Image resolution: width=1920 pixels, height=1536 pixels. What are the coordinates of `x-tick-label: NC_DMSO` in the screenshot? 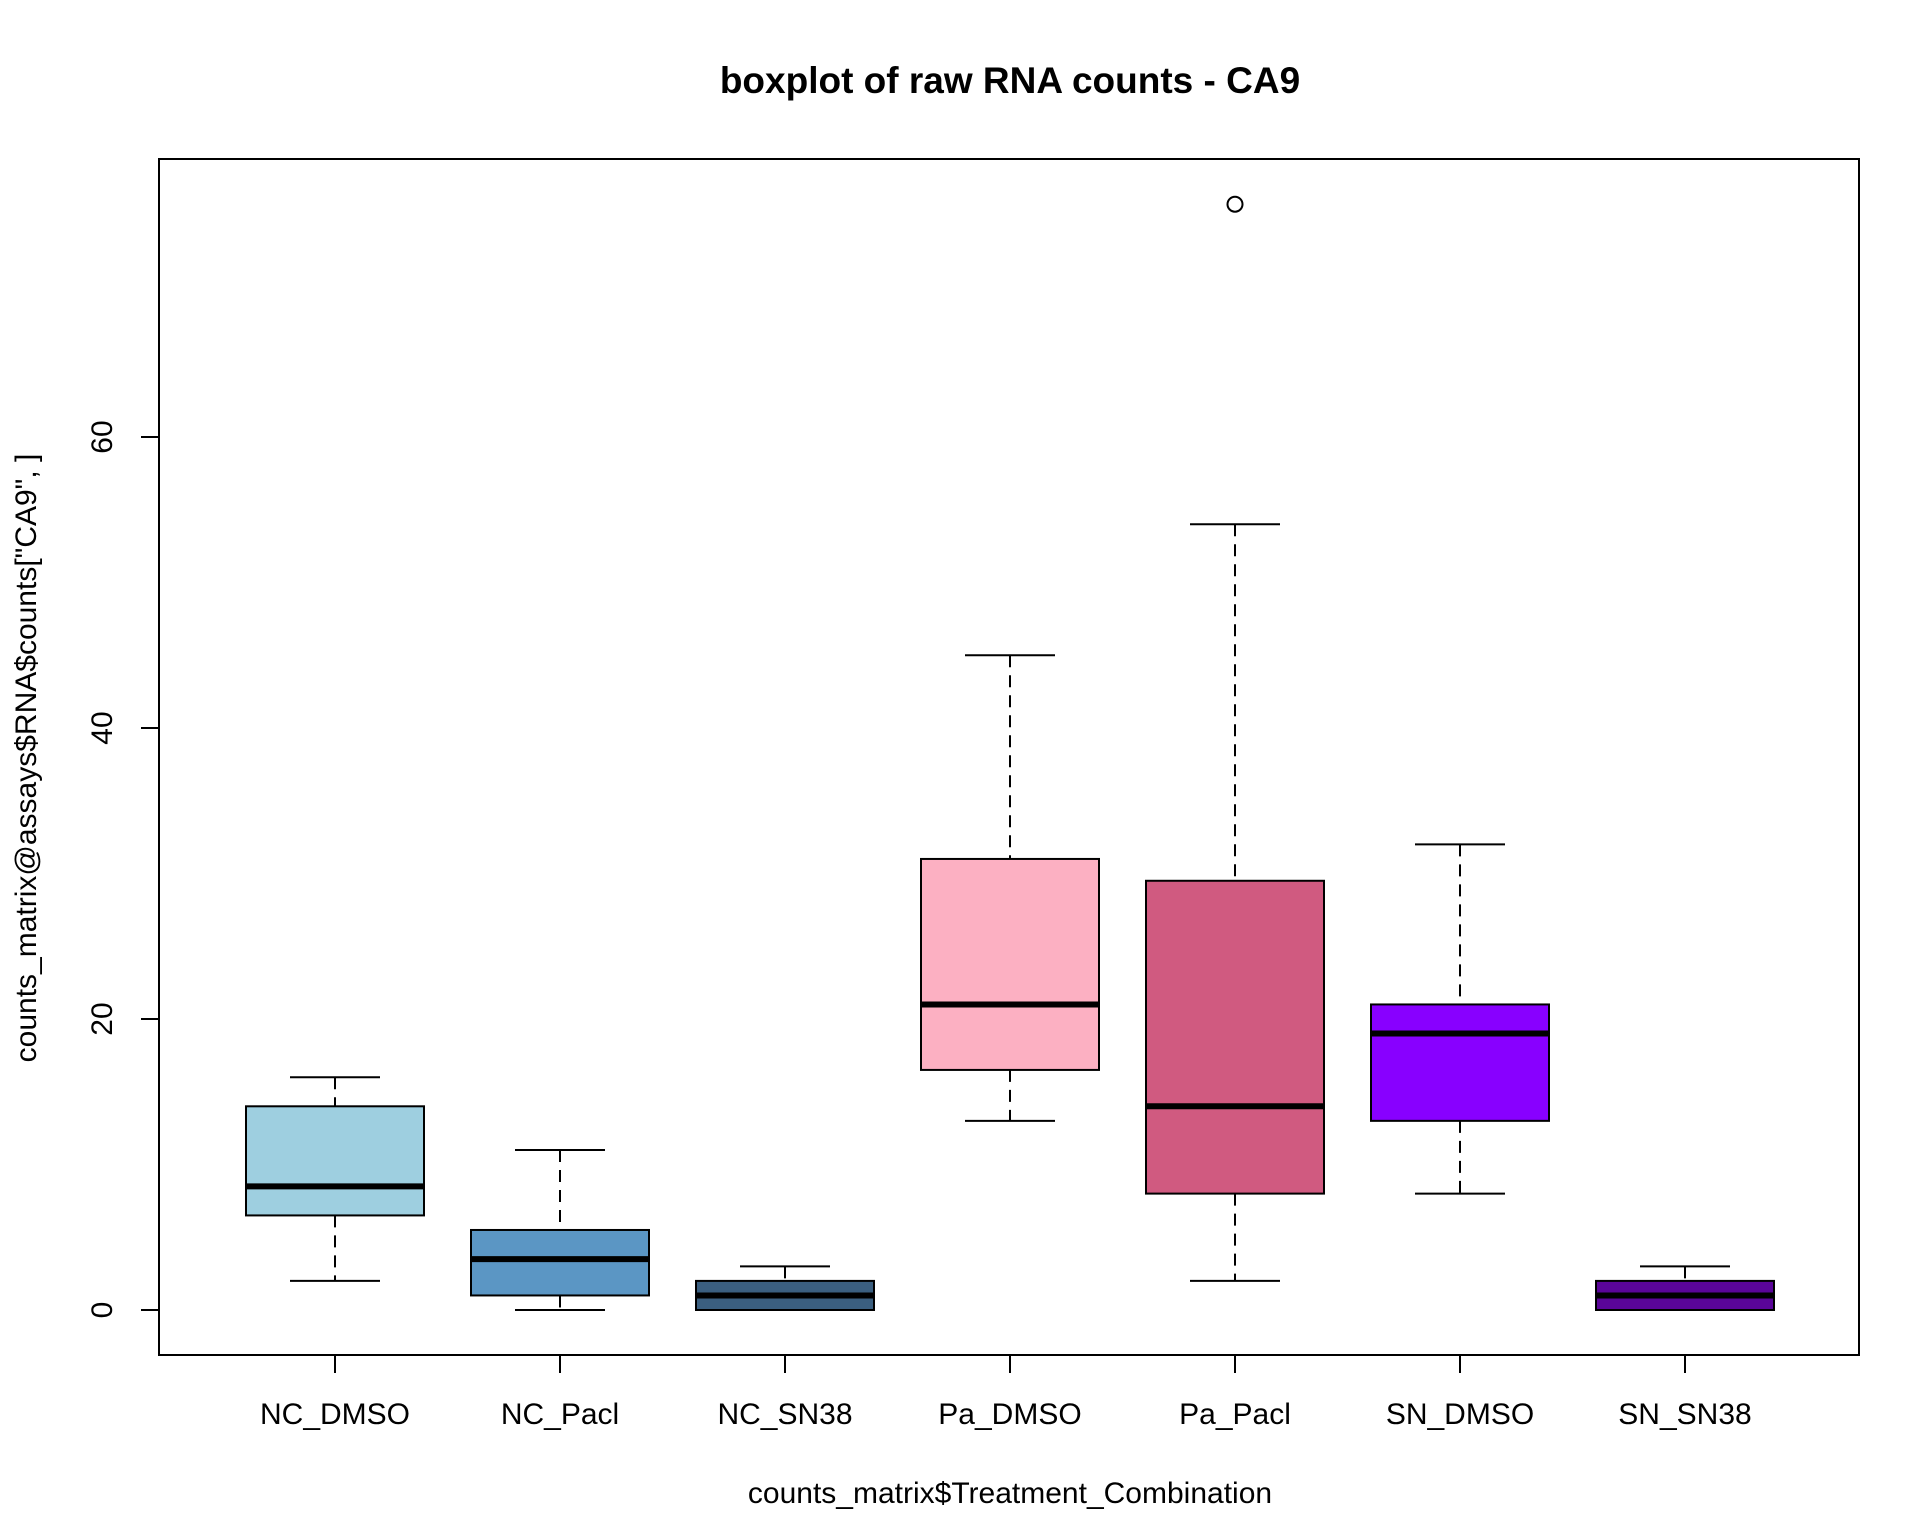 It's located at (335, 1414).